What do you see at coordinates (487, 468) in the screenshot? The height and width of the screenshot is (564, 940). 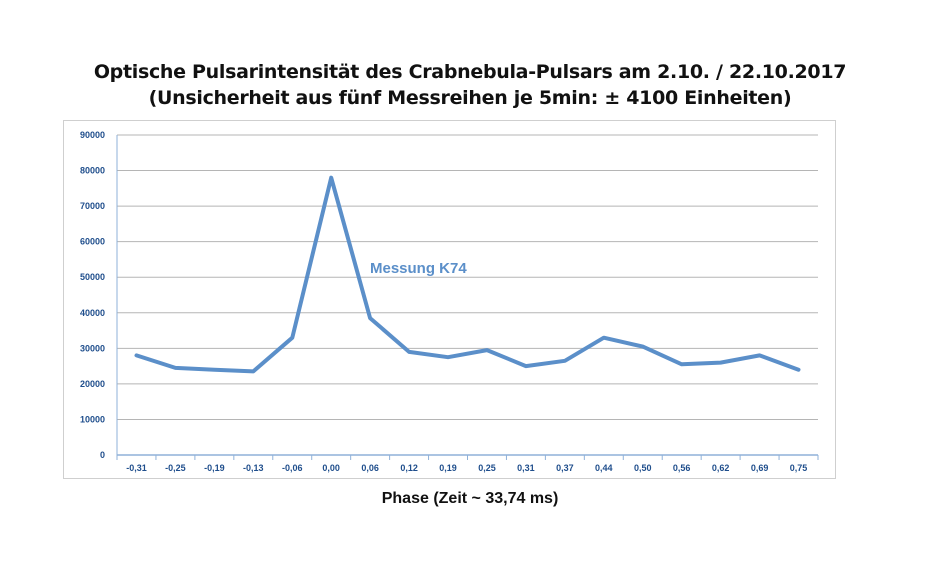 I see `x-tick-label: 0,25` at bounding box center [487, 468].